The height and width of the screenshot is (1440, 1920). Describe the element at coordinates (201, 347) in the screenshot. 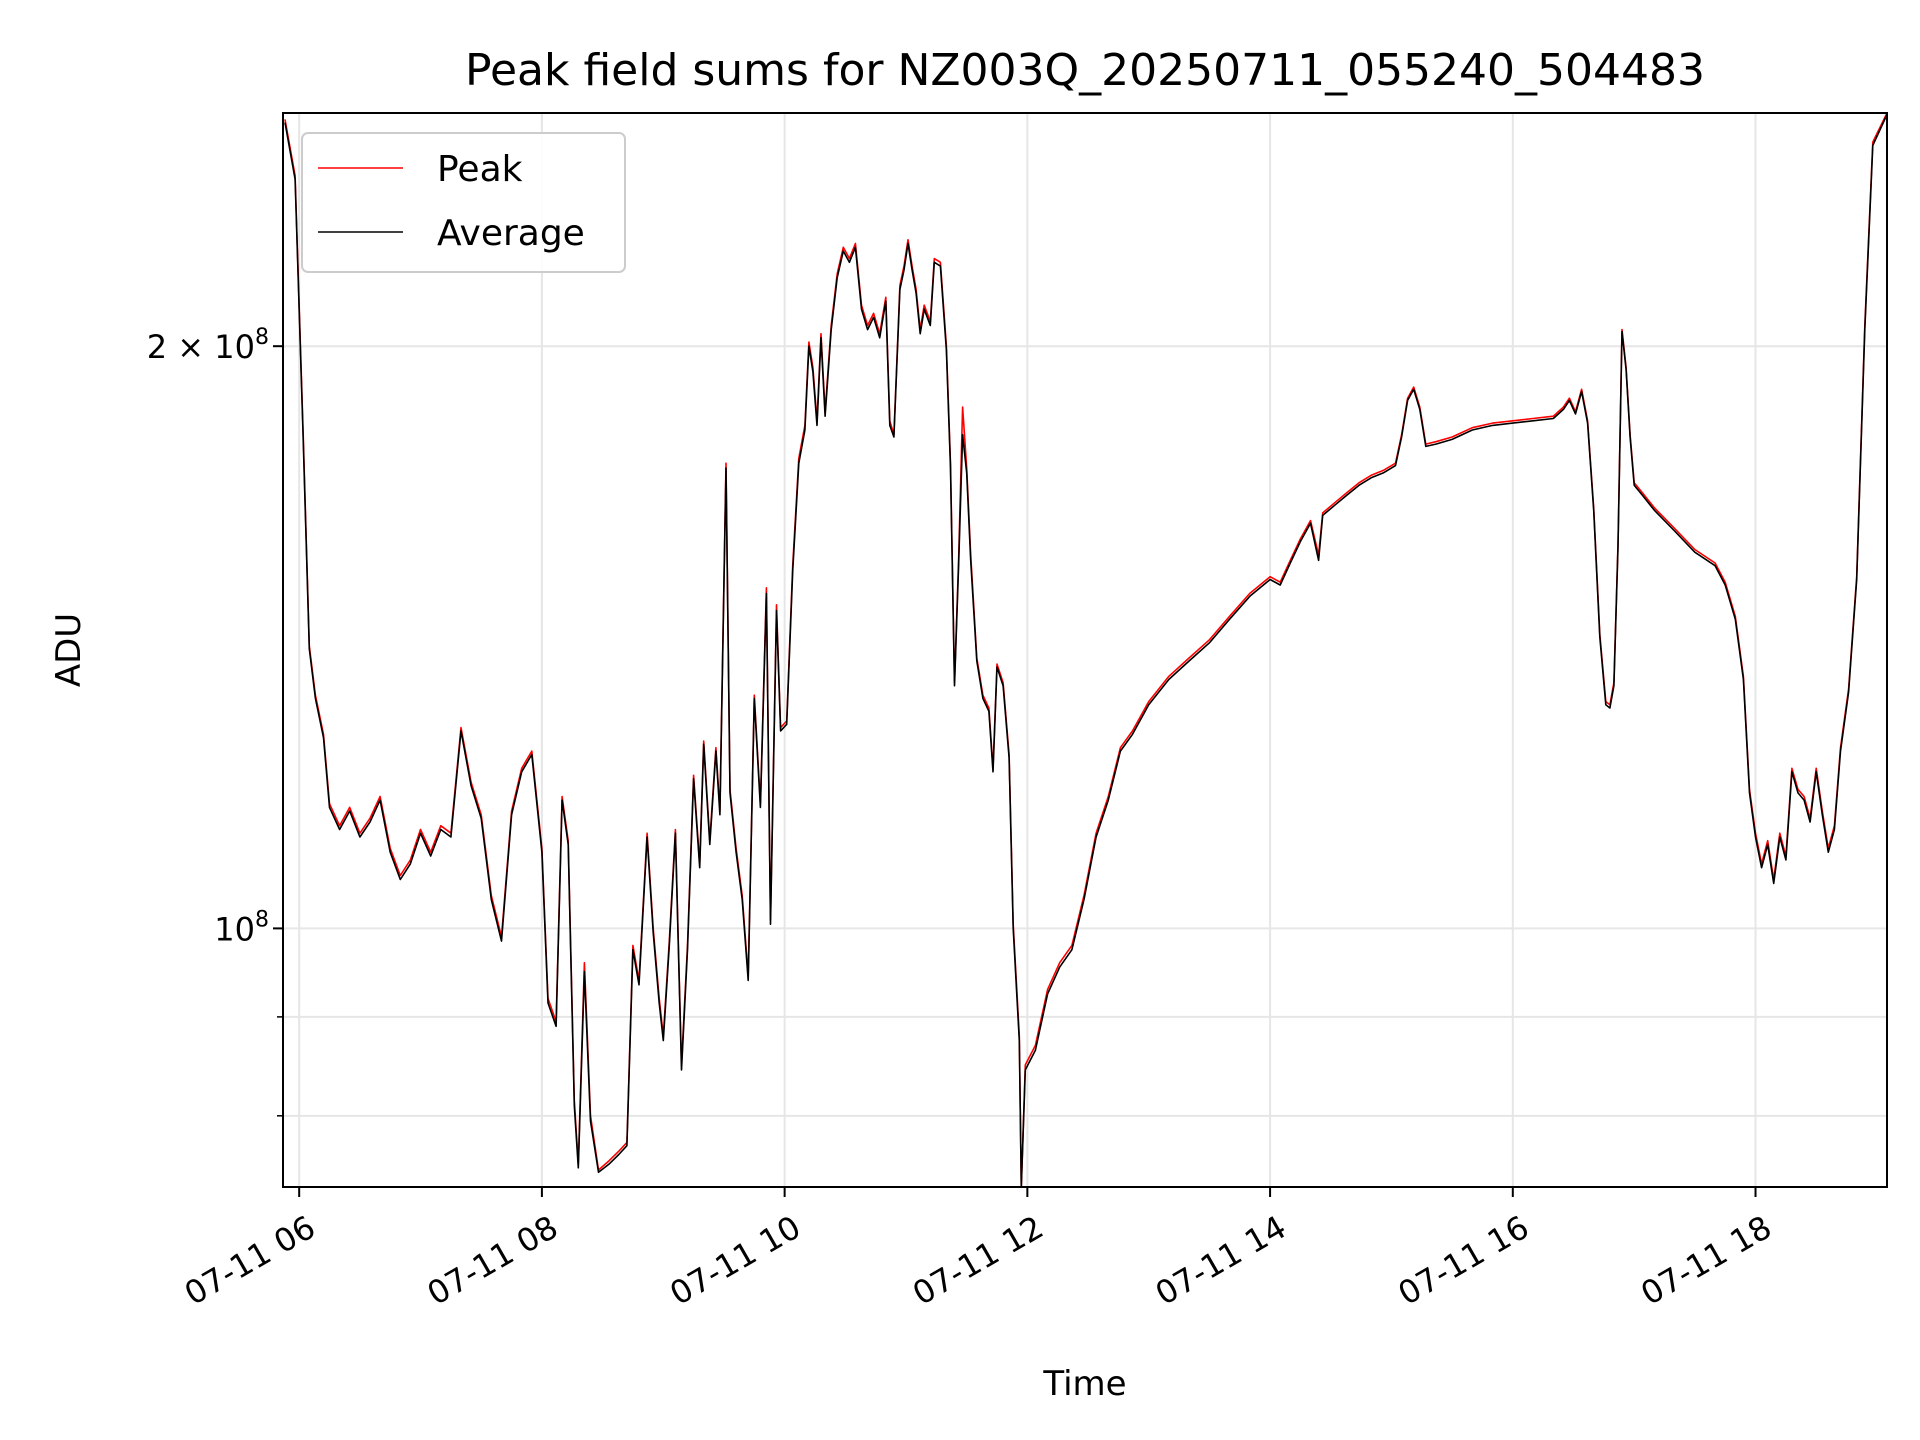

I see `y-tick-label-base: 2 × 10` at that location.